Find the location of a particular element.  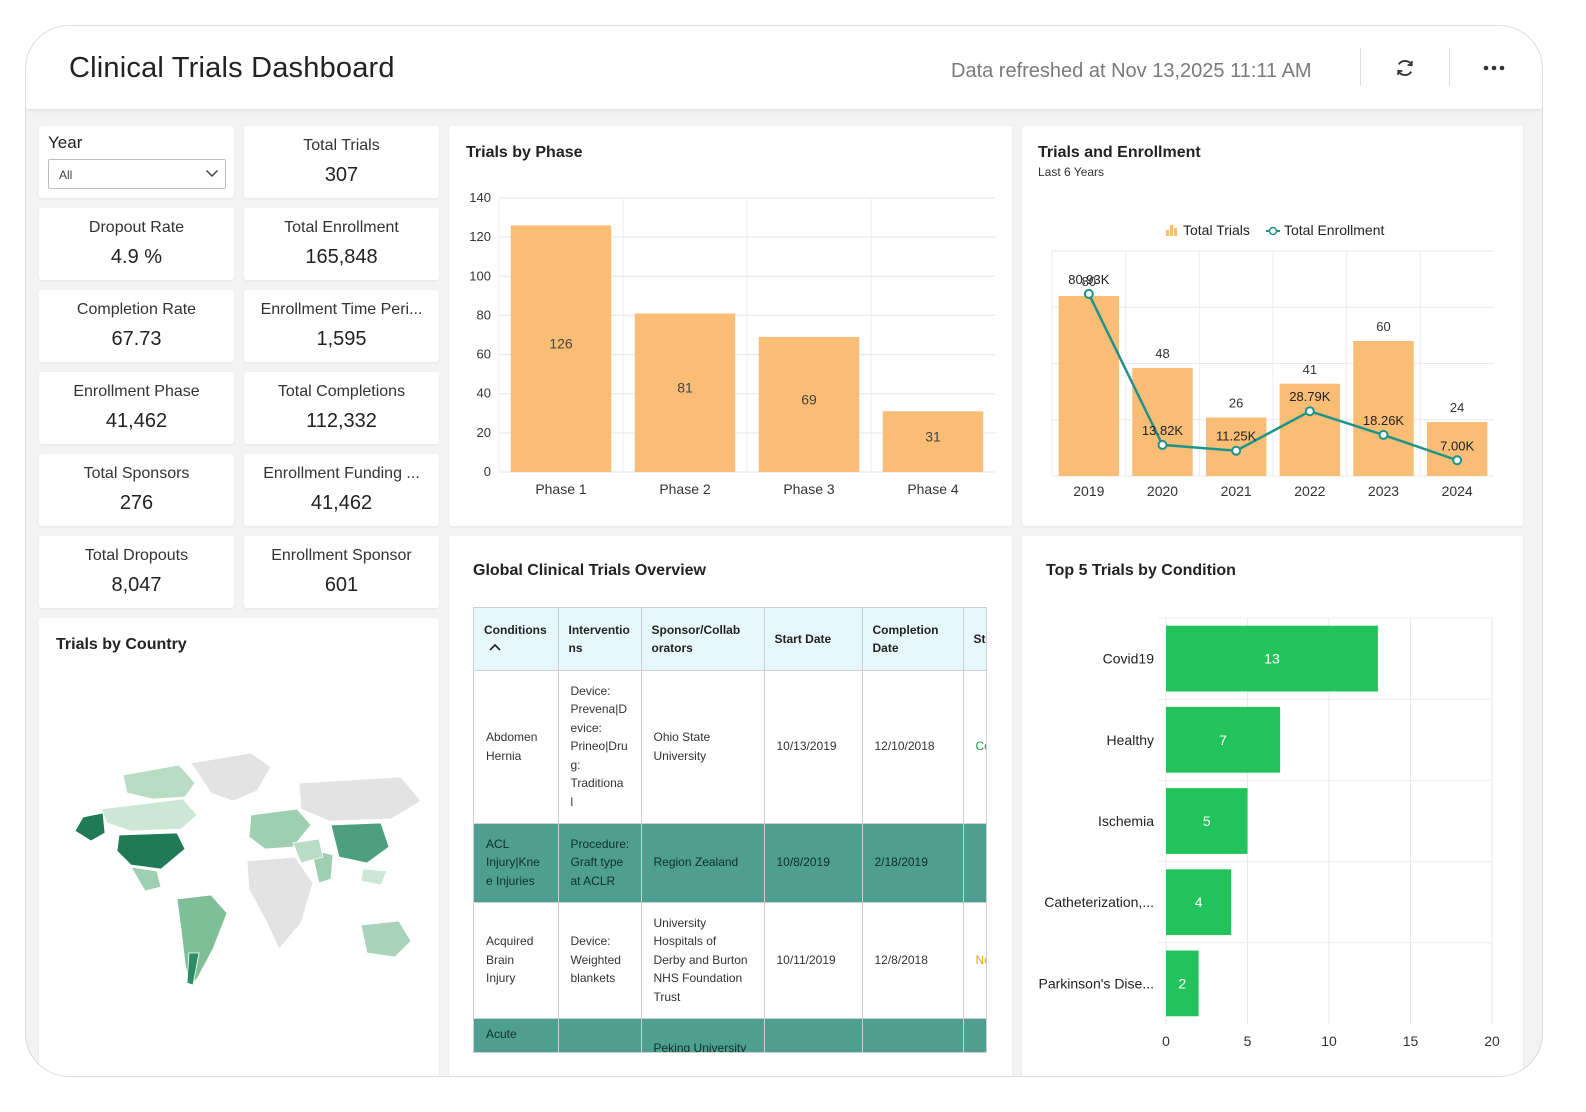

y-tick-label: 0 is located at coordinates (487, 471).